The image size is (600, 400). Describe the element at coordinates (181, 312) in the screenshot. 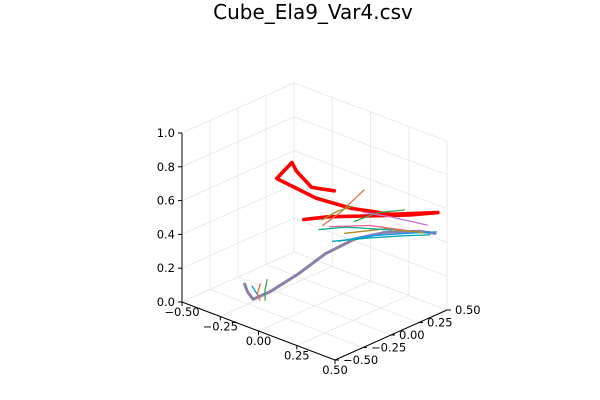

I see `x-tick-label: −0.50` at that location.